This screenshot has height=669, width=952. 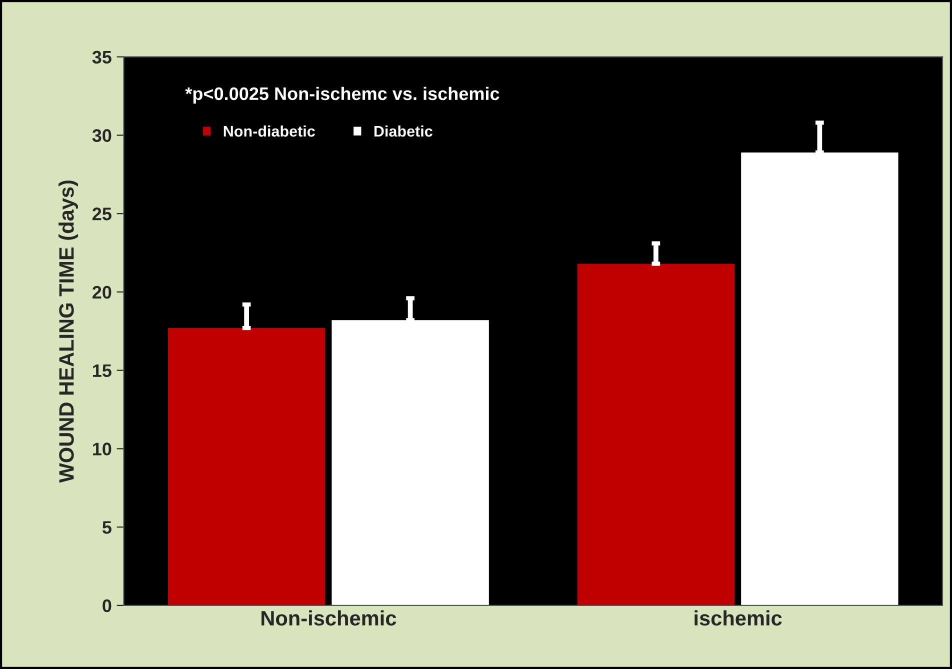 I want to click on y-tick-label: 30, so click(x=102, y=135).